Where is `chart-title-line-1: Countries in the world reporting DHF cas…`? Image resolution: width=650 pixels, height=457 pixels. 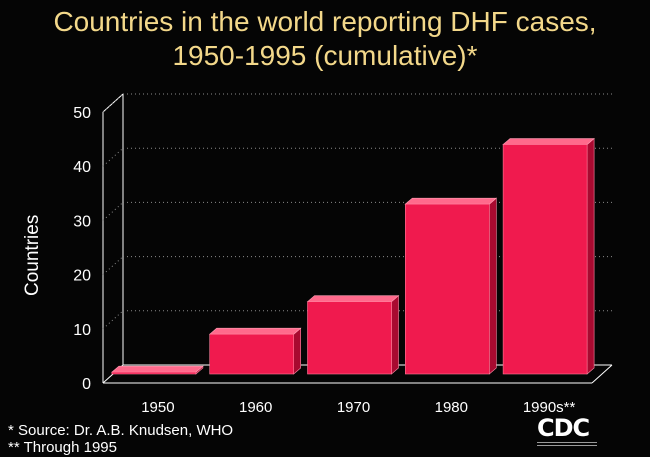 chart-title-line-1: Countries in the world reporting DHF cas… is located at coordinates (325, 21).